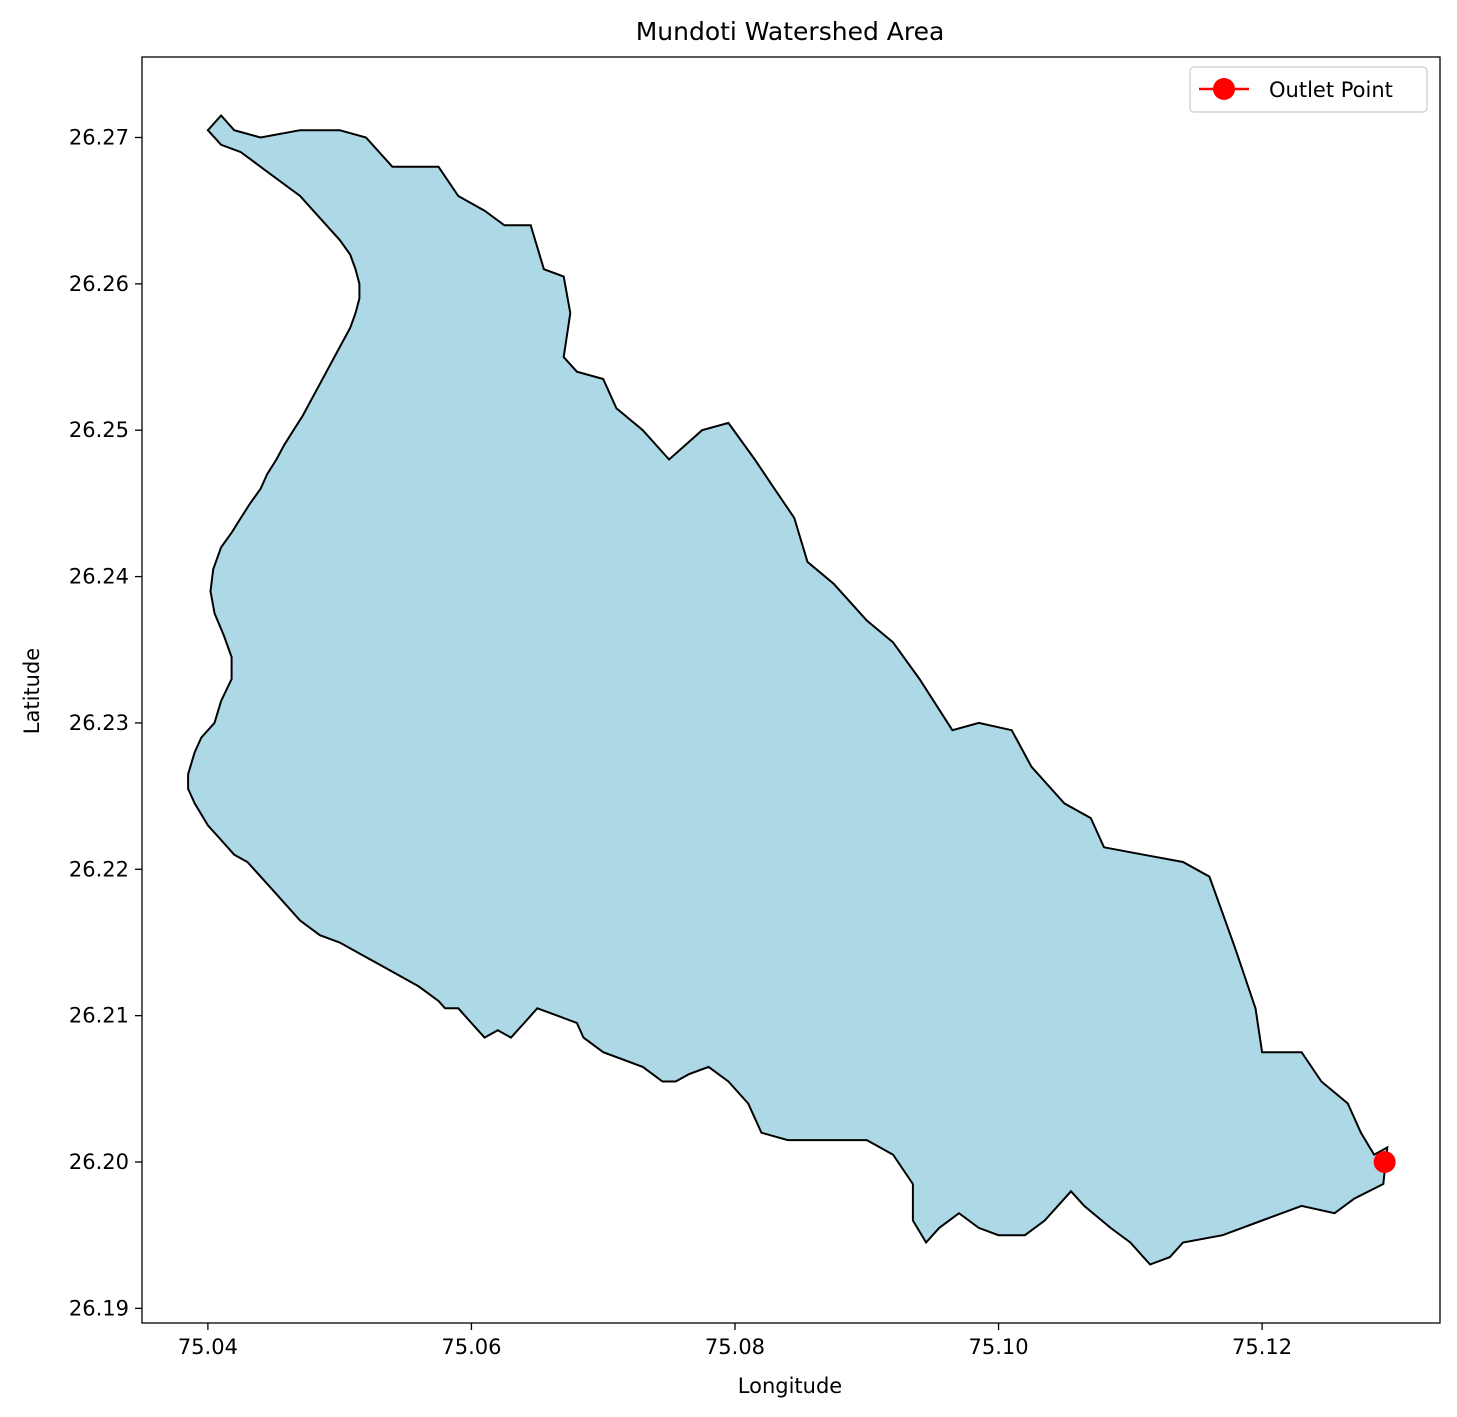  I want to click on y-tick-label: 26.20, so click(99, 1162).